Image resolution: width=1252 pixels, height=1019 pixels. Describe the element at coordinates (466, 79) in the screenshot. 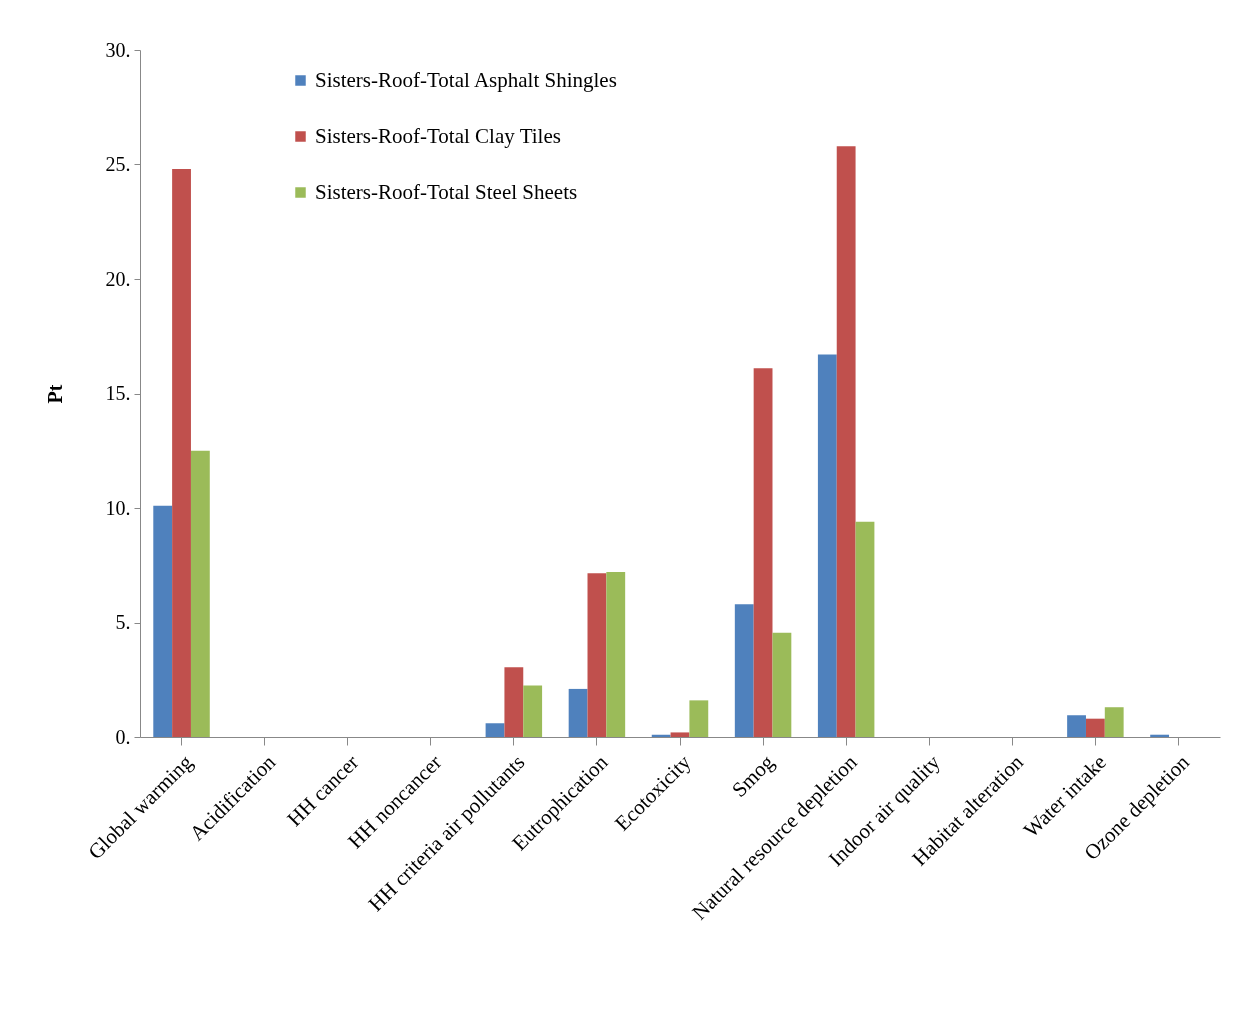

I see `legend-label: Sisters-Roof-Total Asphalt Shingles` at that location.